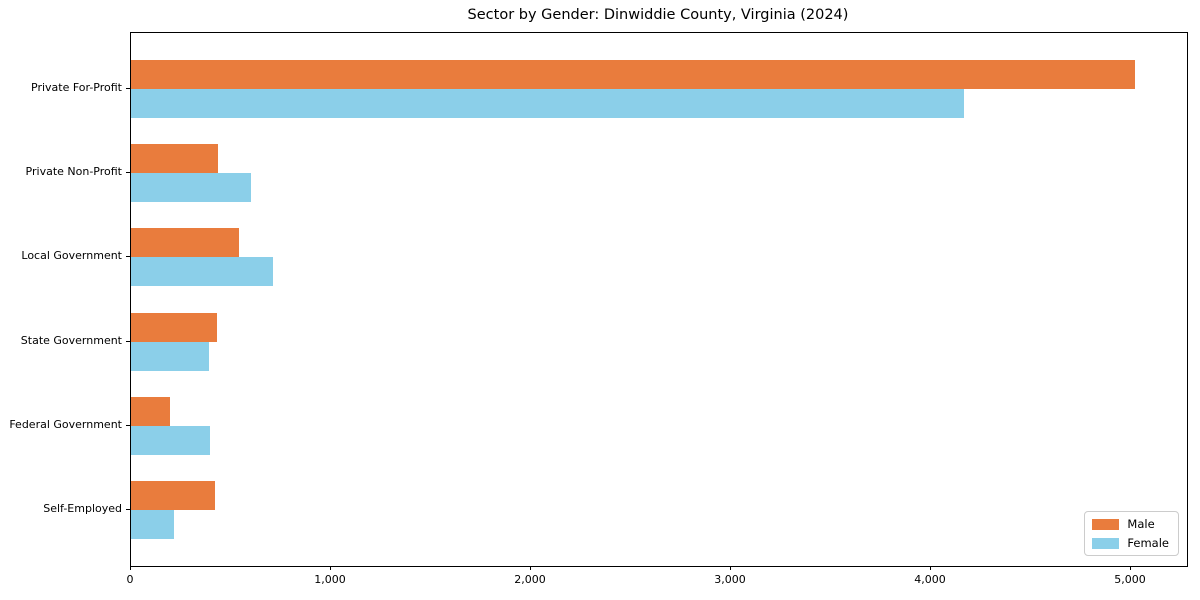 The height and width of the screenshot is (600, 1200). I want to click on bar-female-local-government, so click(202, 272).